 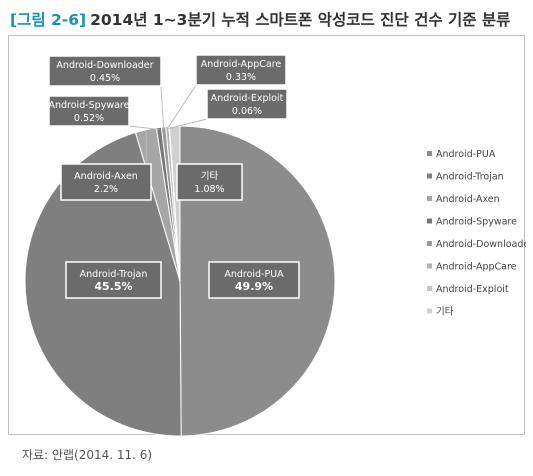 I want to click on legend-swatch-android-trojan, so click(x=429, y=176).